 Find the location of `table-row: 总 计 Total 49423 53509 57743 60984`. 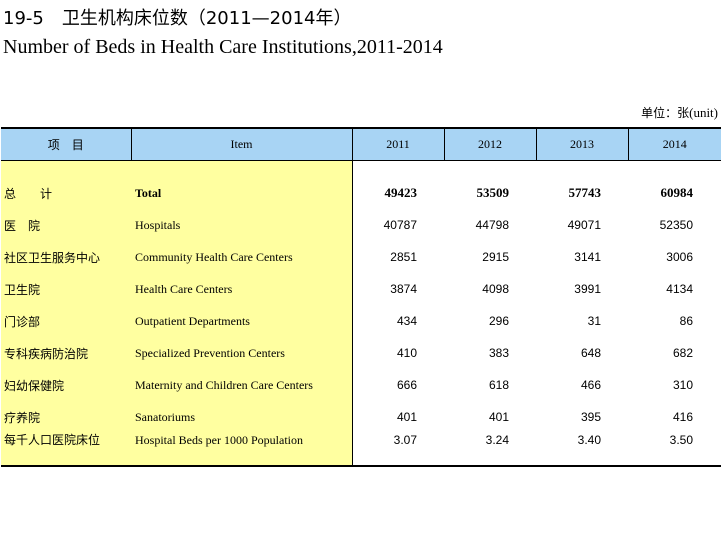

table-row: 总 计 Total 49423 53509 57743 60984 is located at coordinates (361, 193).